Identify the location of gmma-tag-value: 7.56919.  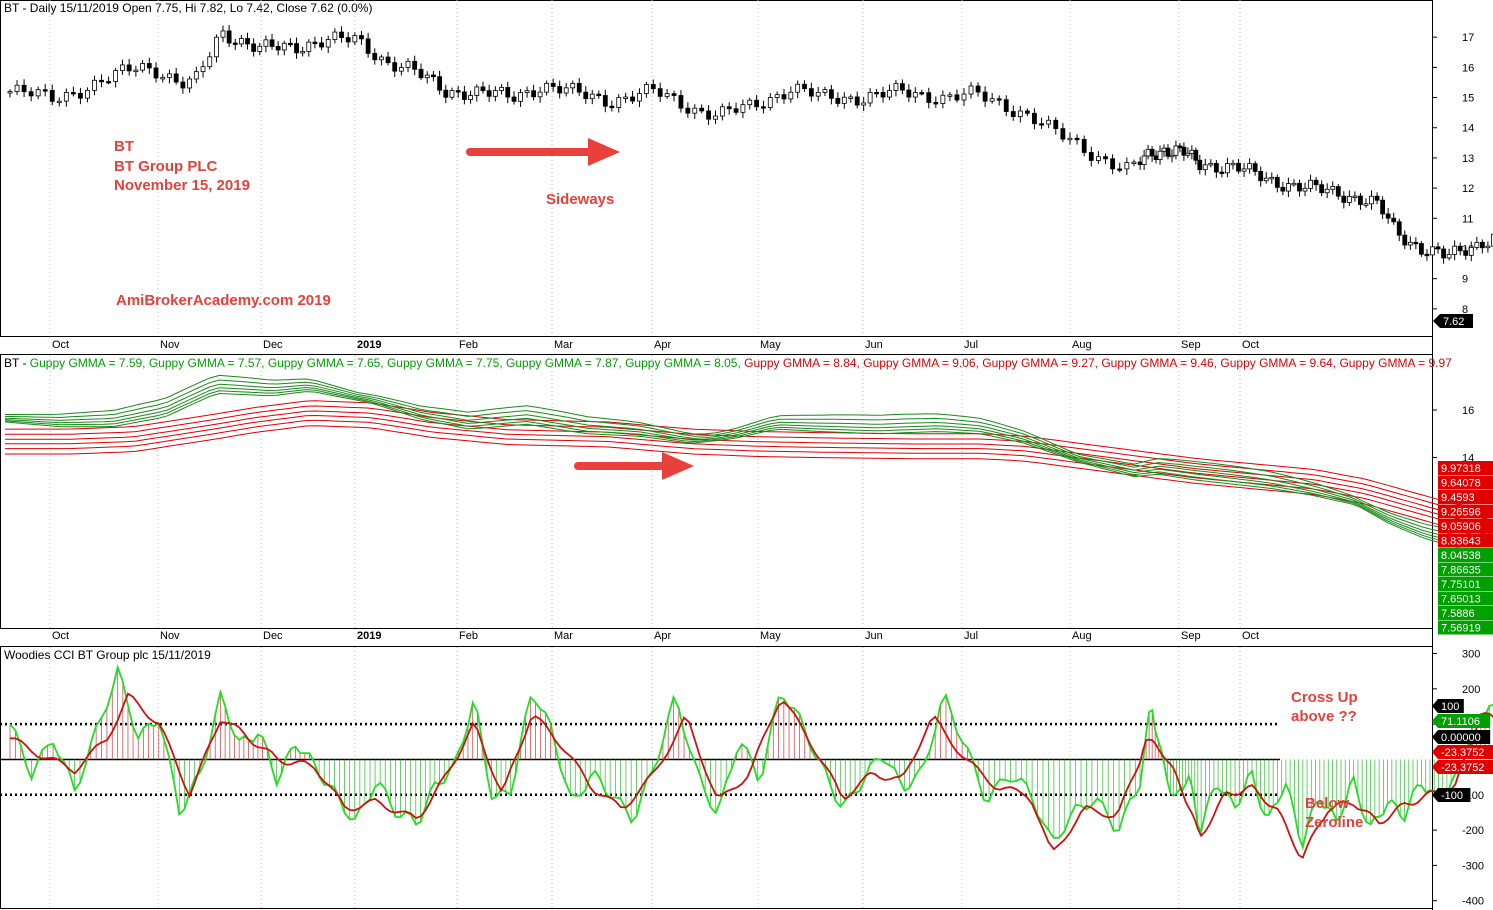
(1461, 629).